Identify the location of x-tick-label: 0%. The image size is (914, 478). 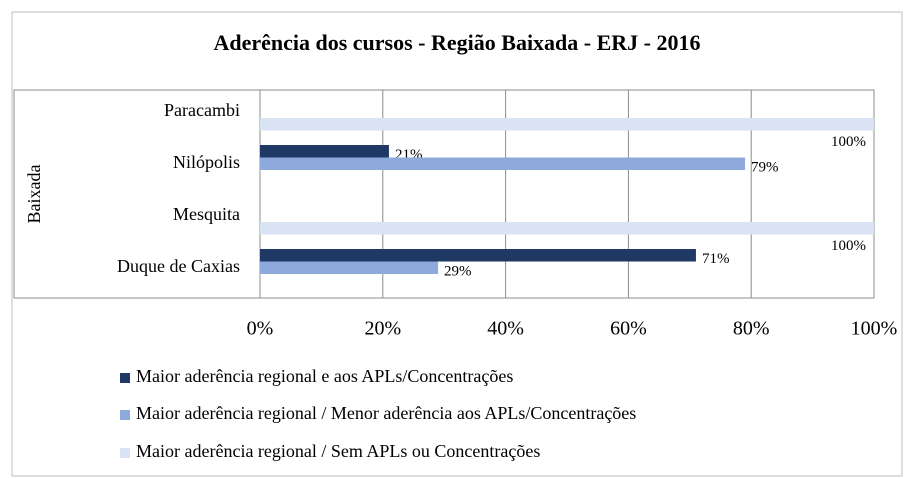
(260, 329).